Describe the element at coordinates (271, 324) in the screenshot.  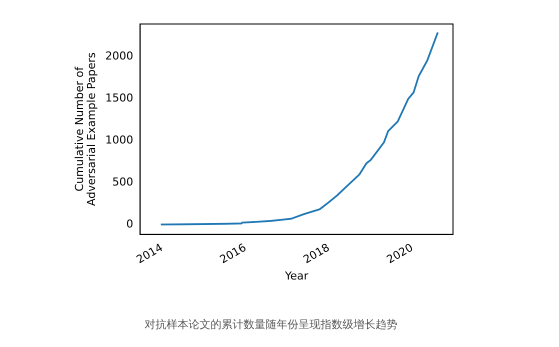
I see `text: 对抗样本论文的累计数量随年份呈现指数级增长趋势` at that location.